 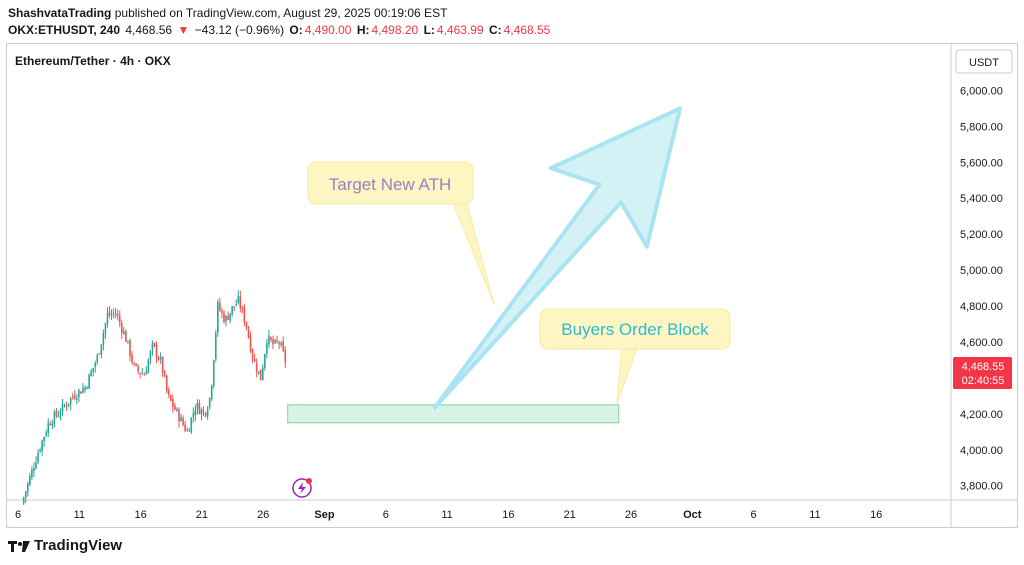 I want to click on target-arrow-layer, so click(x=557, y=258).